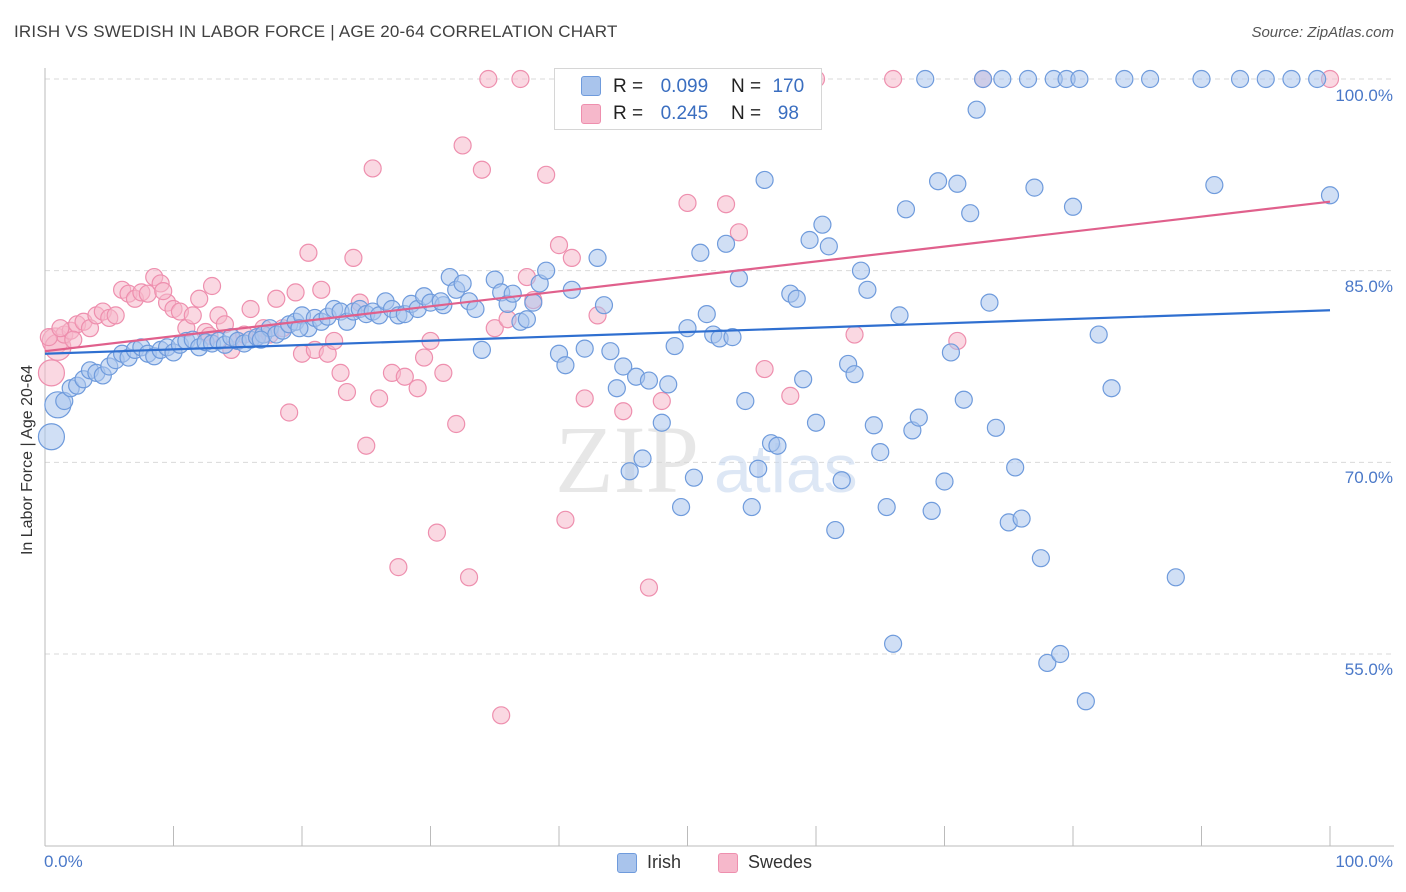 Image resolution: width=1406 pixels, height=892 pixels. What do you see at coordinates (1364, 95) in the screenshot?
I see `y-tick-label: 100.0%` at bounding box center [1364, 95].